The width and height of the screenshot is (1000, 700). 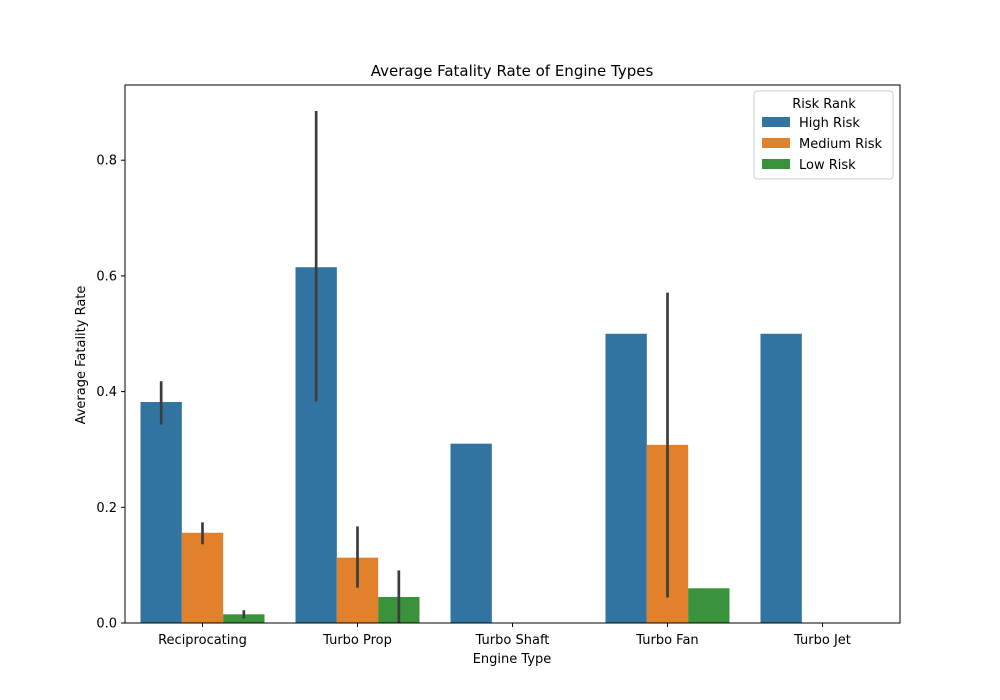 I want to click on chart-title: Average Fatality Rate of Engine Types, so click(x=512, y=71).